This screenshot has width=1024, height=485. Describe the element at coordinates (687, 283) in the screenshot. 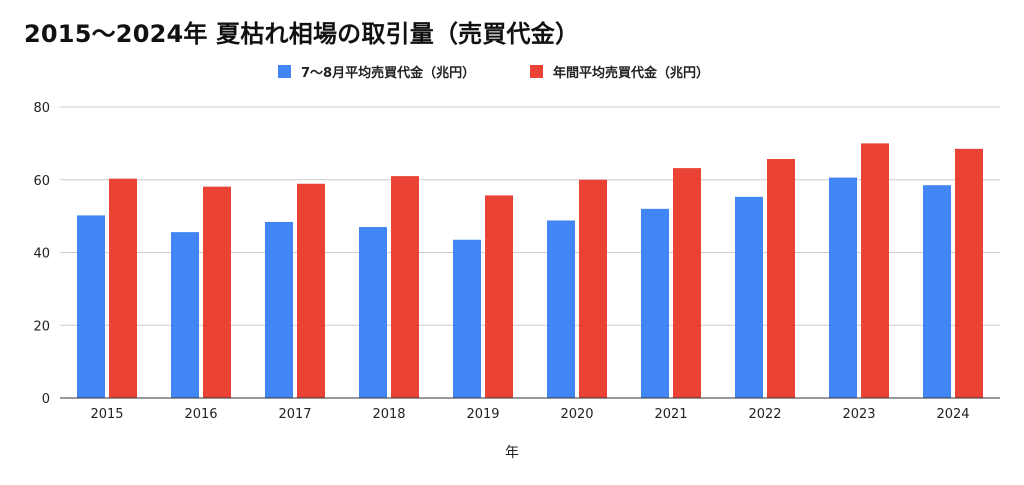

I see `bar-series-2-2021` at that location.